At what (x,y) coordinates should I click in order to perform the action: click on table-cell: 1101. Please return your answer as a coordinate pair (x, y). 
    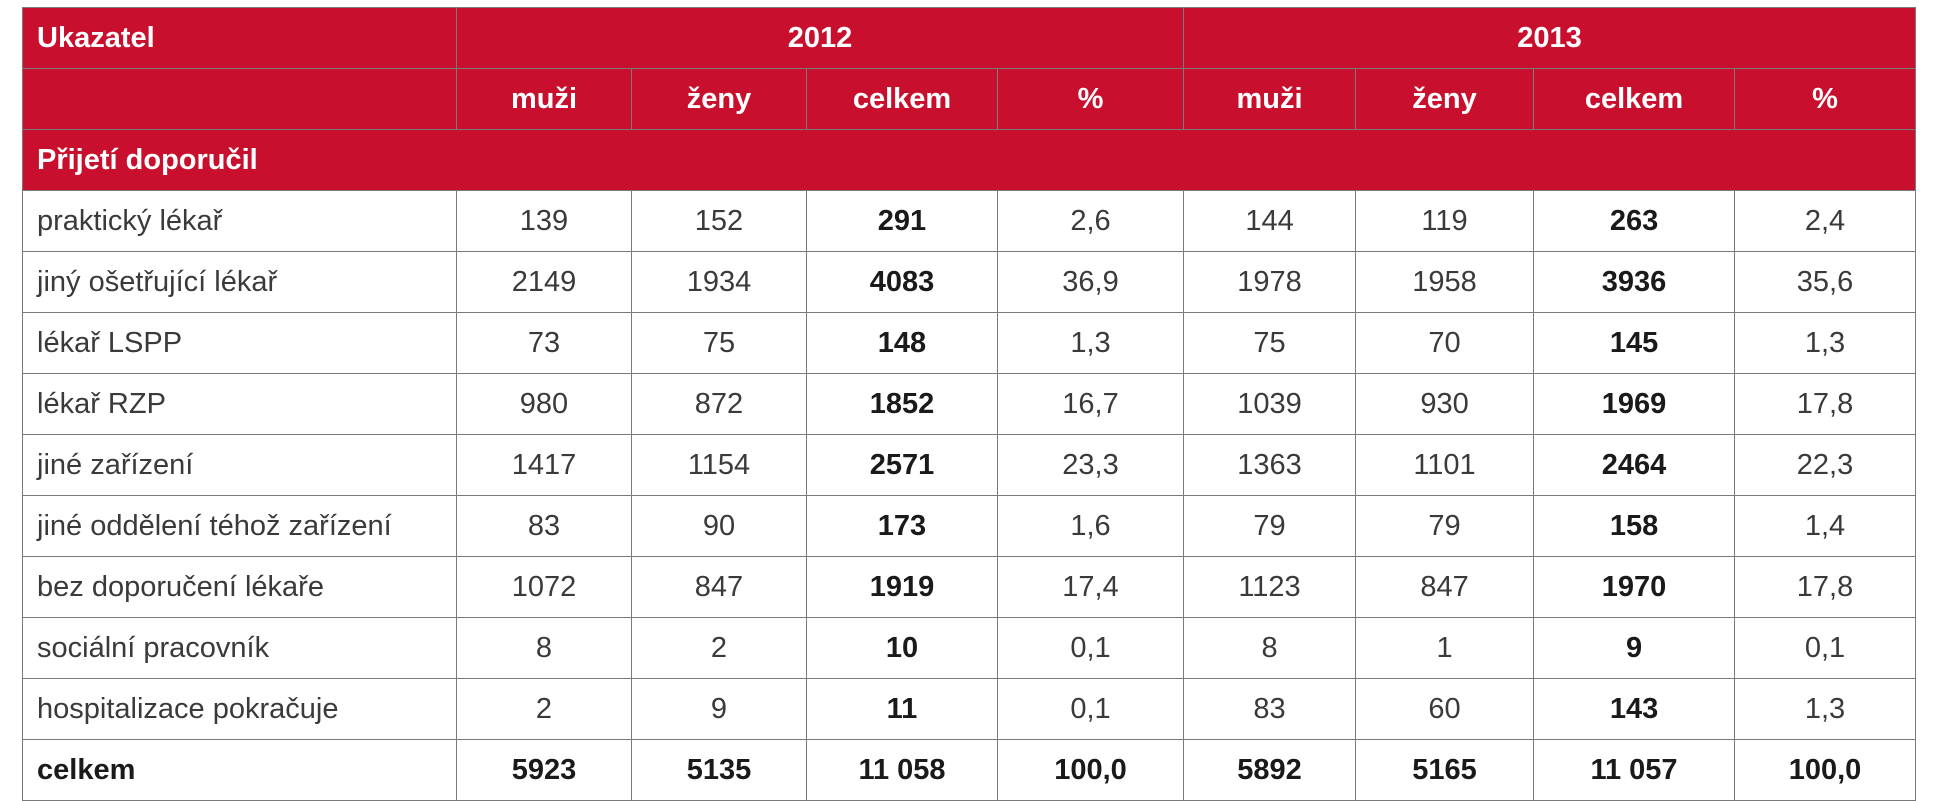
    Looking at the image, I should click on (1445, 465).